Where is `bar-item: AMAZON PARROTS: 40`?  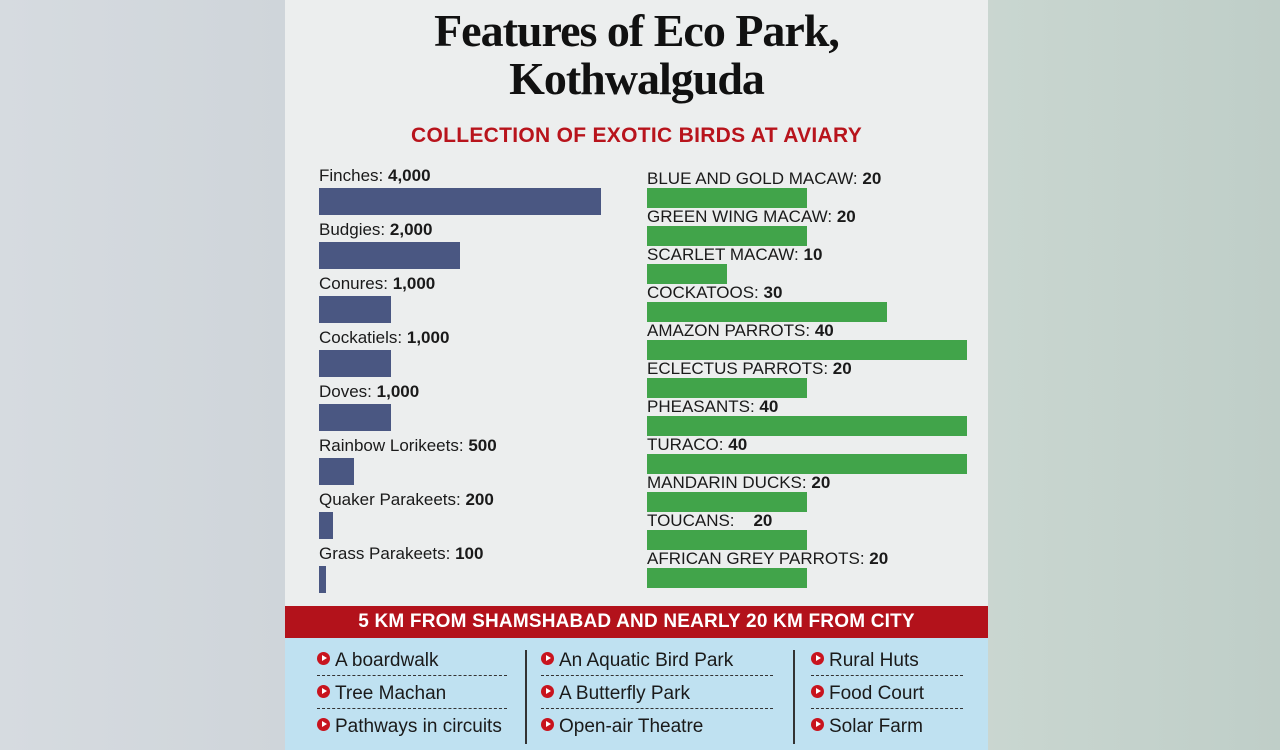 bar-item: AMAZON PARROTS: 40 is located at coordinates (812, 341).